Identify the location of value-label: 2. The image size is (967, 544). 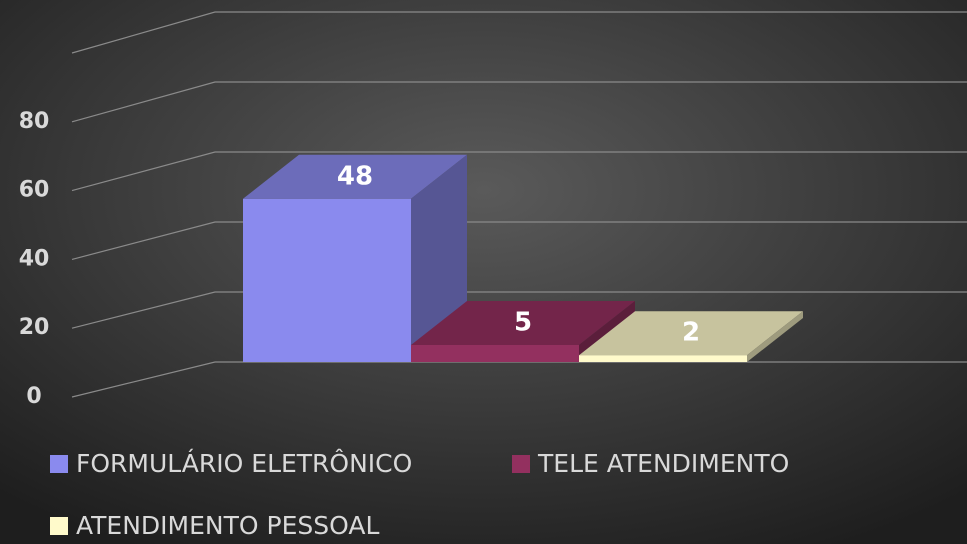
(691, 333).